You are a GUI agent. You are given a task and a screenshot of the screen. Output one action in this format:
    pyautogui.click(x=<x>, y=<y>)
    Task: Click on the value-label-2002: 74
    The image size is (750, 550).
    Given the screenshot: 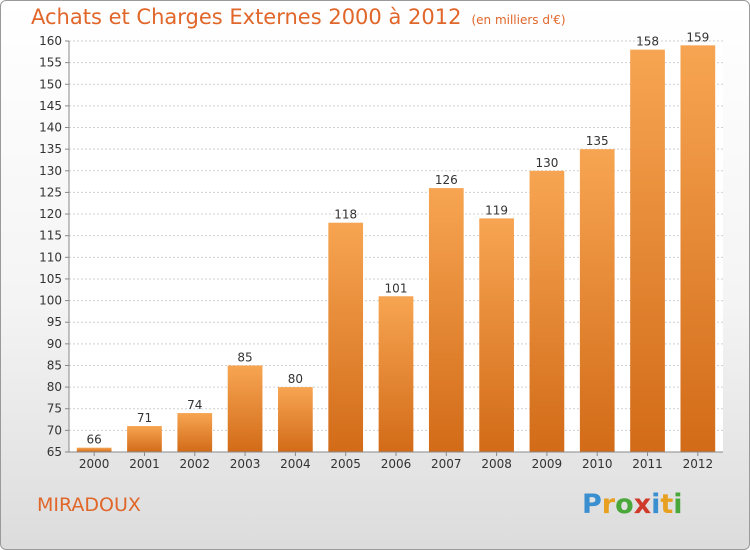 What is the action you would take?
    pyautogui.click(x=194, y=405)
    